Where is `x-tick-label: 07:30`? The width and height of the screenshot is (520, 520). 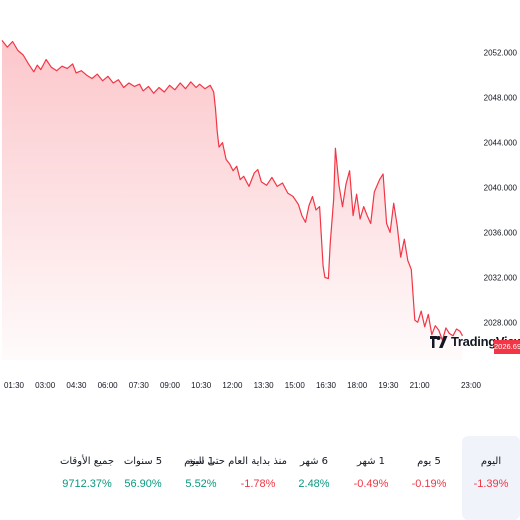 x-tick-label: 07:30 is located at coordinates (139, 385).